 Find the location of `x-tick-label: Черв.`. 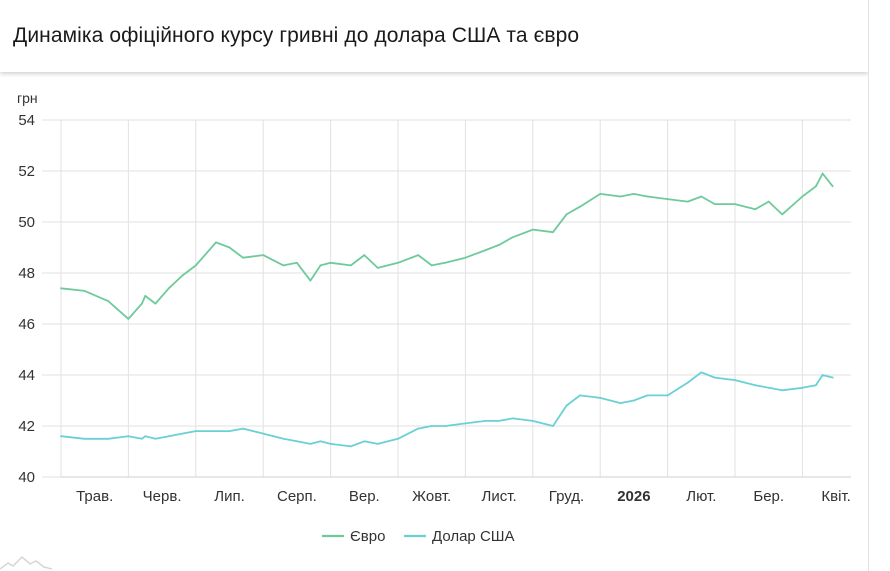

x-tick-label: Черв. is located at coordinates (162, 496).